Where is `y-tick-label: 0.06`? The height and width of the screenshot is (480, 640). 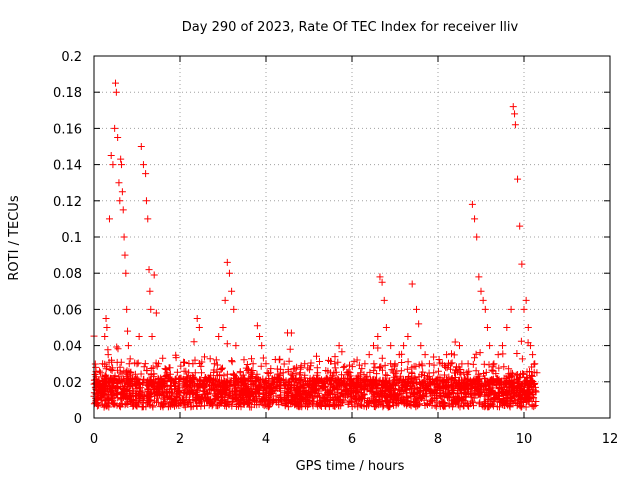
y-tick-label: 0.06 is located at coordinates (67, 310).